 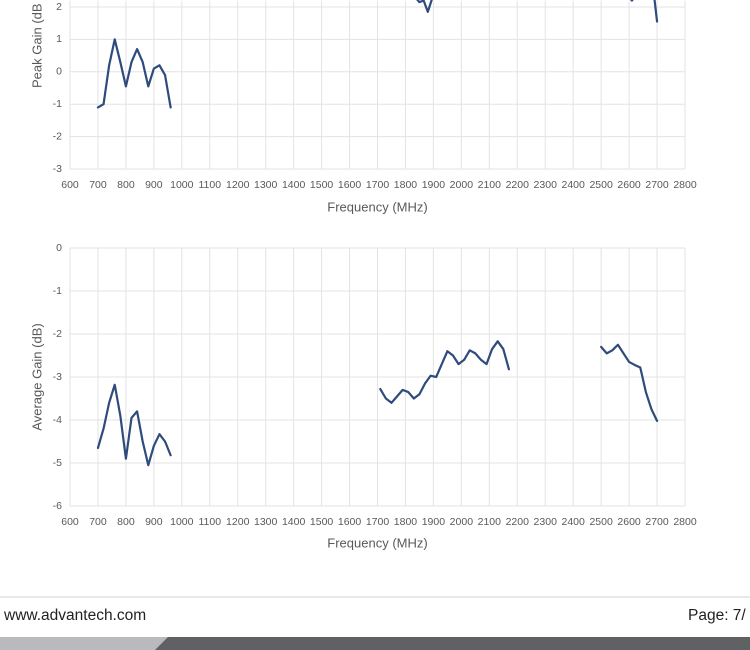 What do you see at coordinates (59, 7) in the screenshot?
I see `y-tick-label: 2` at bounding box center [59, 7].